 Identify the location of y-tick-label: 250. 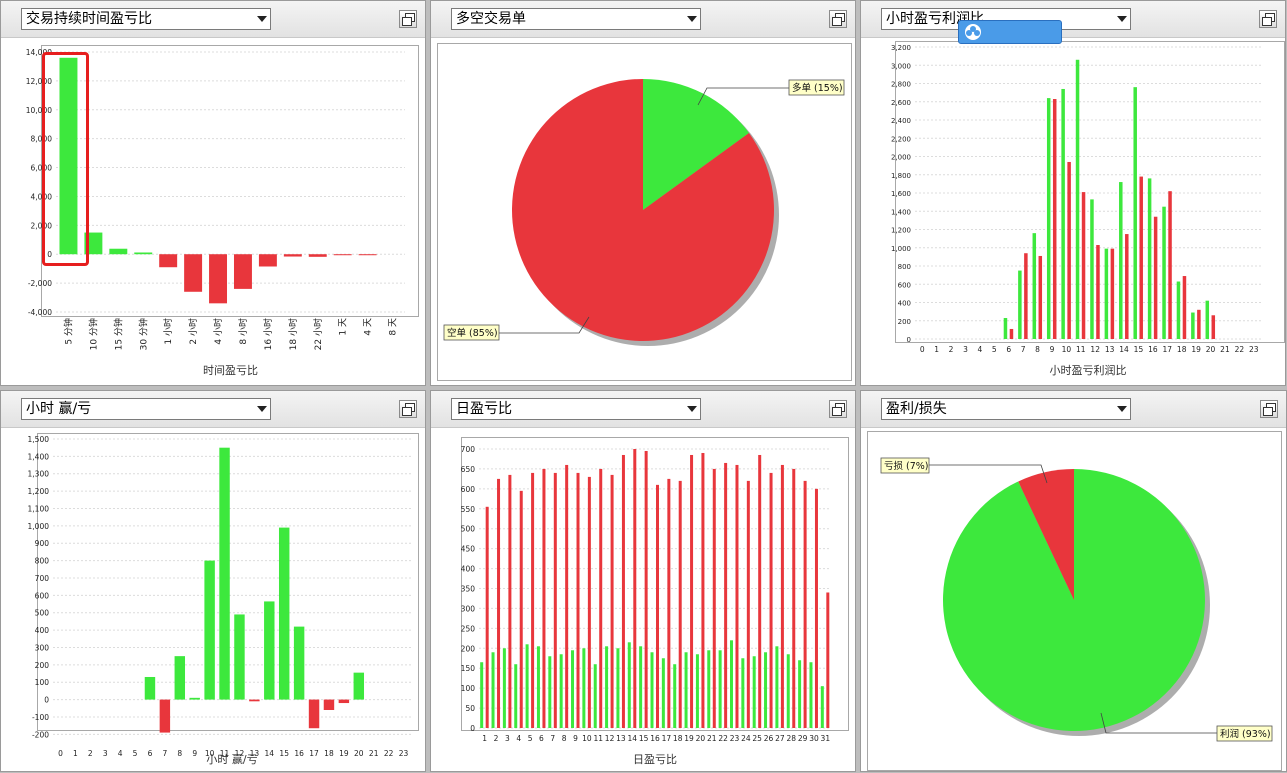
(468, 628).